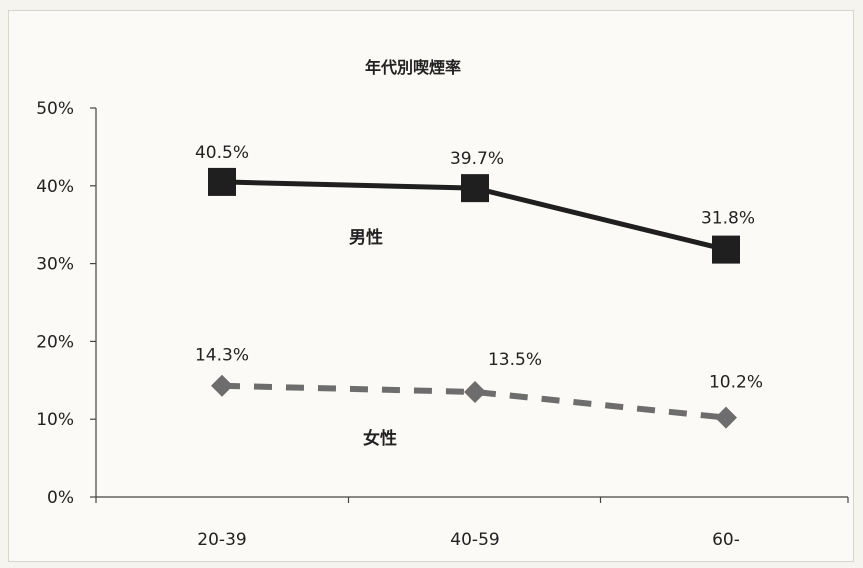 The image size is (863, 568). Describe the element at coordinates (515, 360) in the screenshot. I see `data-label: 13.5%` at that location.